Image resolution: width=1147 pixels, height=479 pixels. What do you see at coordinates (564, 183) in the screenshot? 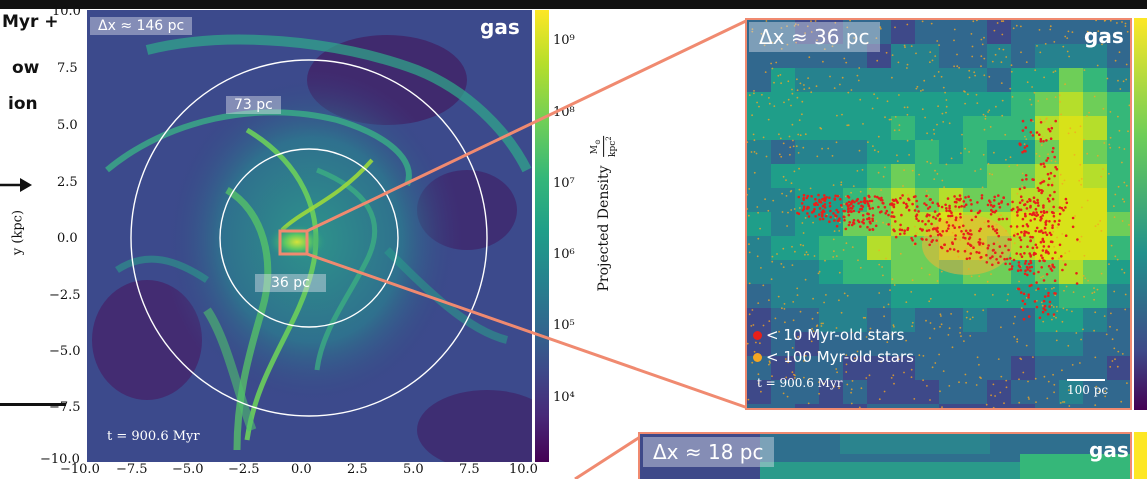
I see `colorbar-tick: 10⁷` at bounding box center [564, 183].